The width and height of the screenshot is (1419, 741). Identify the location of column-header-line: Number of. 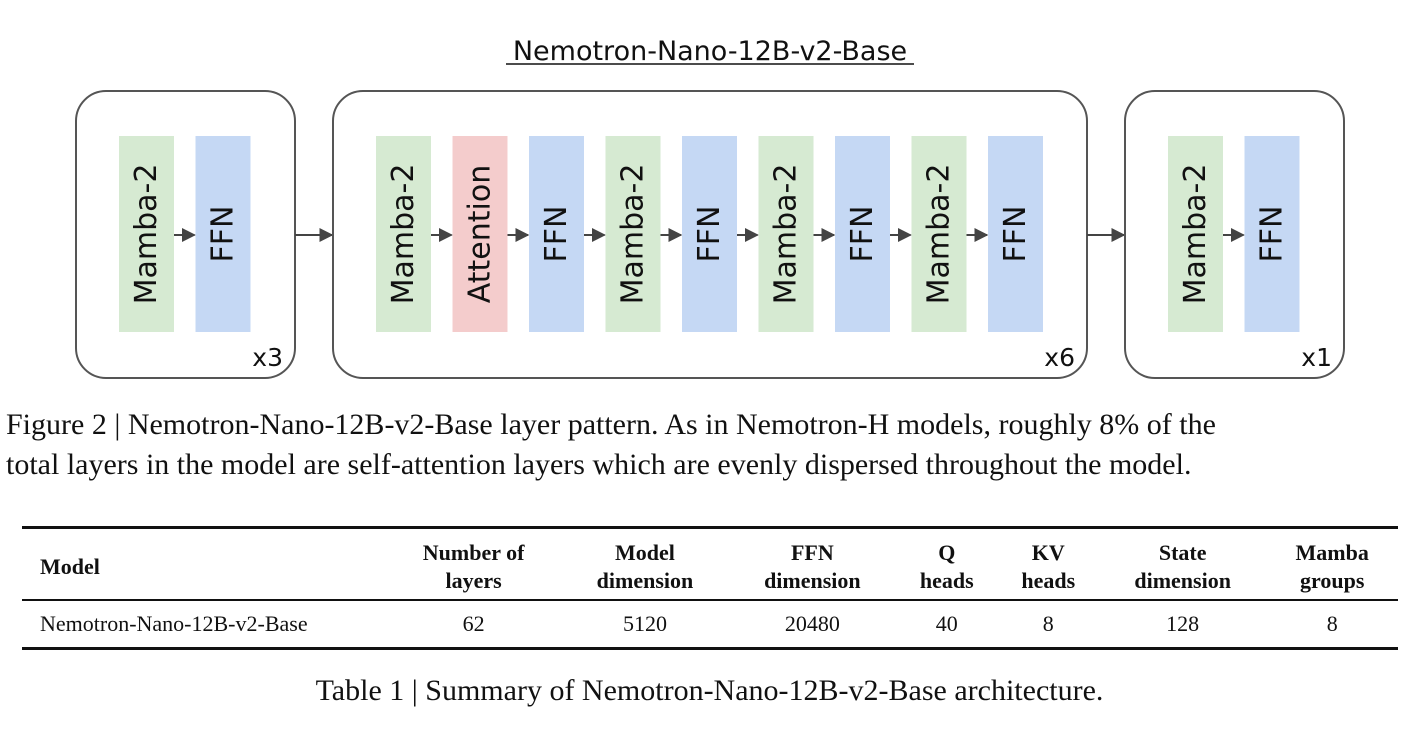
(473, 552).